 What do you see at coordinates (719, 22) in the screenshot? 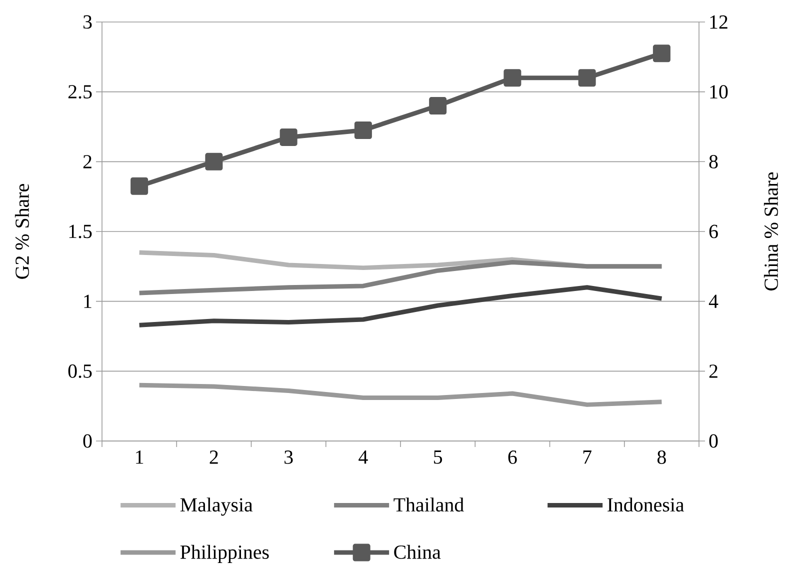
I see `y2-tick-label: 12` at bounding box center [719, 22].